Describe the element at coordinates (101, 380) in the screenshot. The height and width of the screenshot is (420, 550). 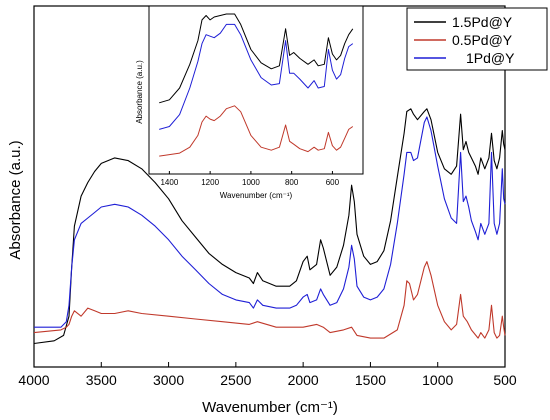
I see `main-x-tick-label: 3500` at that location.